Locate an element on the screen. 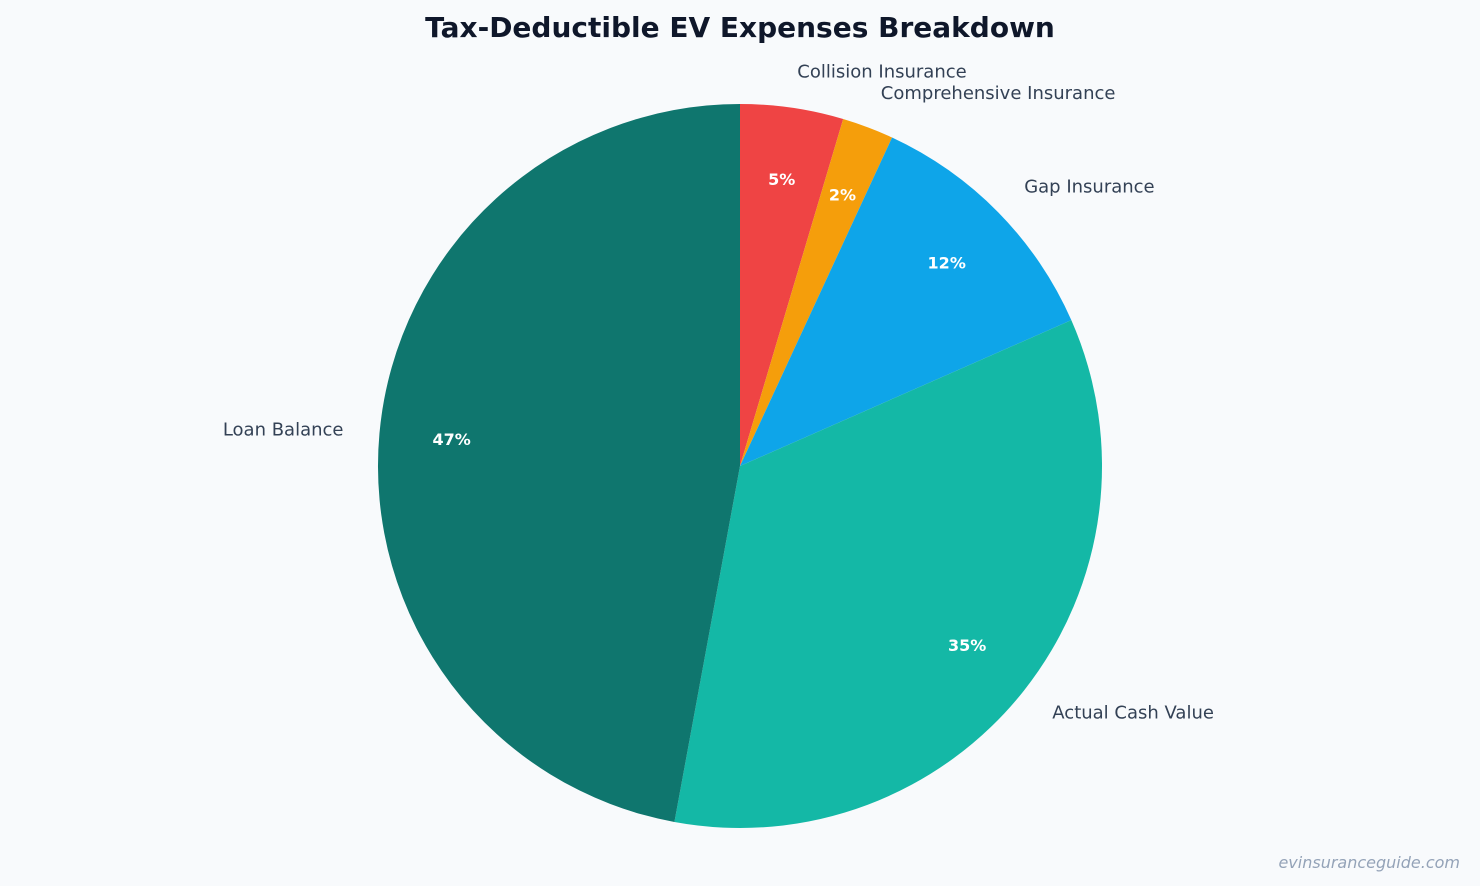 Image resolution: width=1480 pixels, height=886 pixels. percent-label-comprehensive-insurance: 2% is located at coordinates (842, 195).